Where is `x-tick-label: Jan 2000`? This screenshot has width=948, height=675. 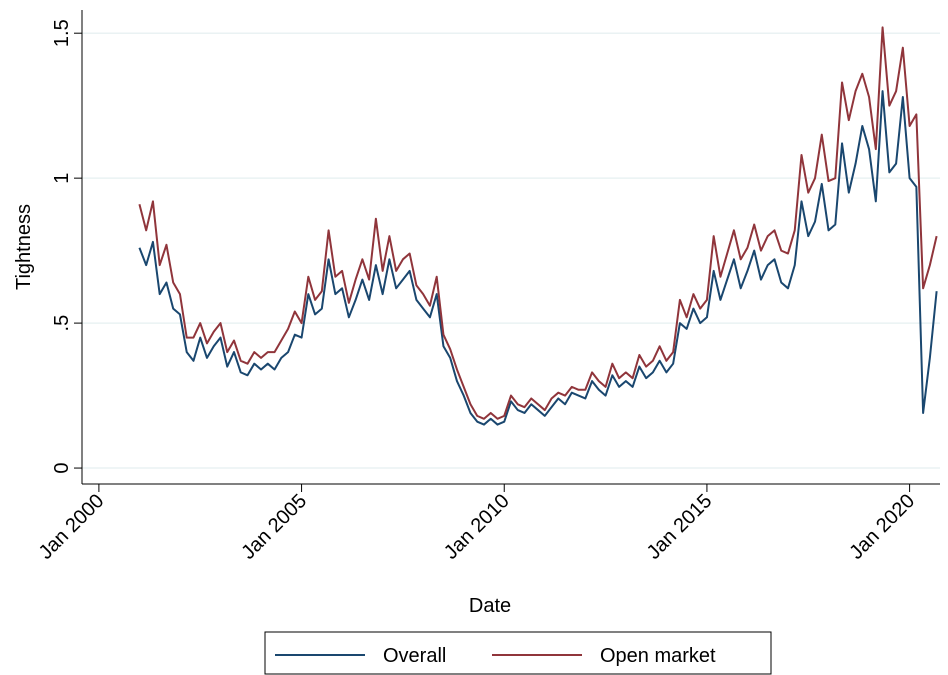 x-tick-label: Jan 2000 is located at coordinates (72, 527).